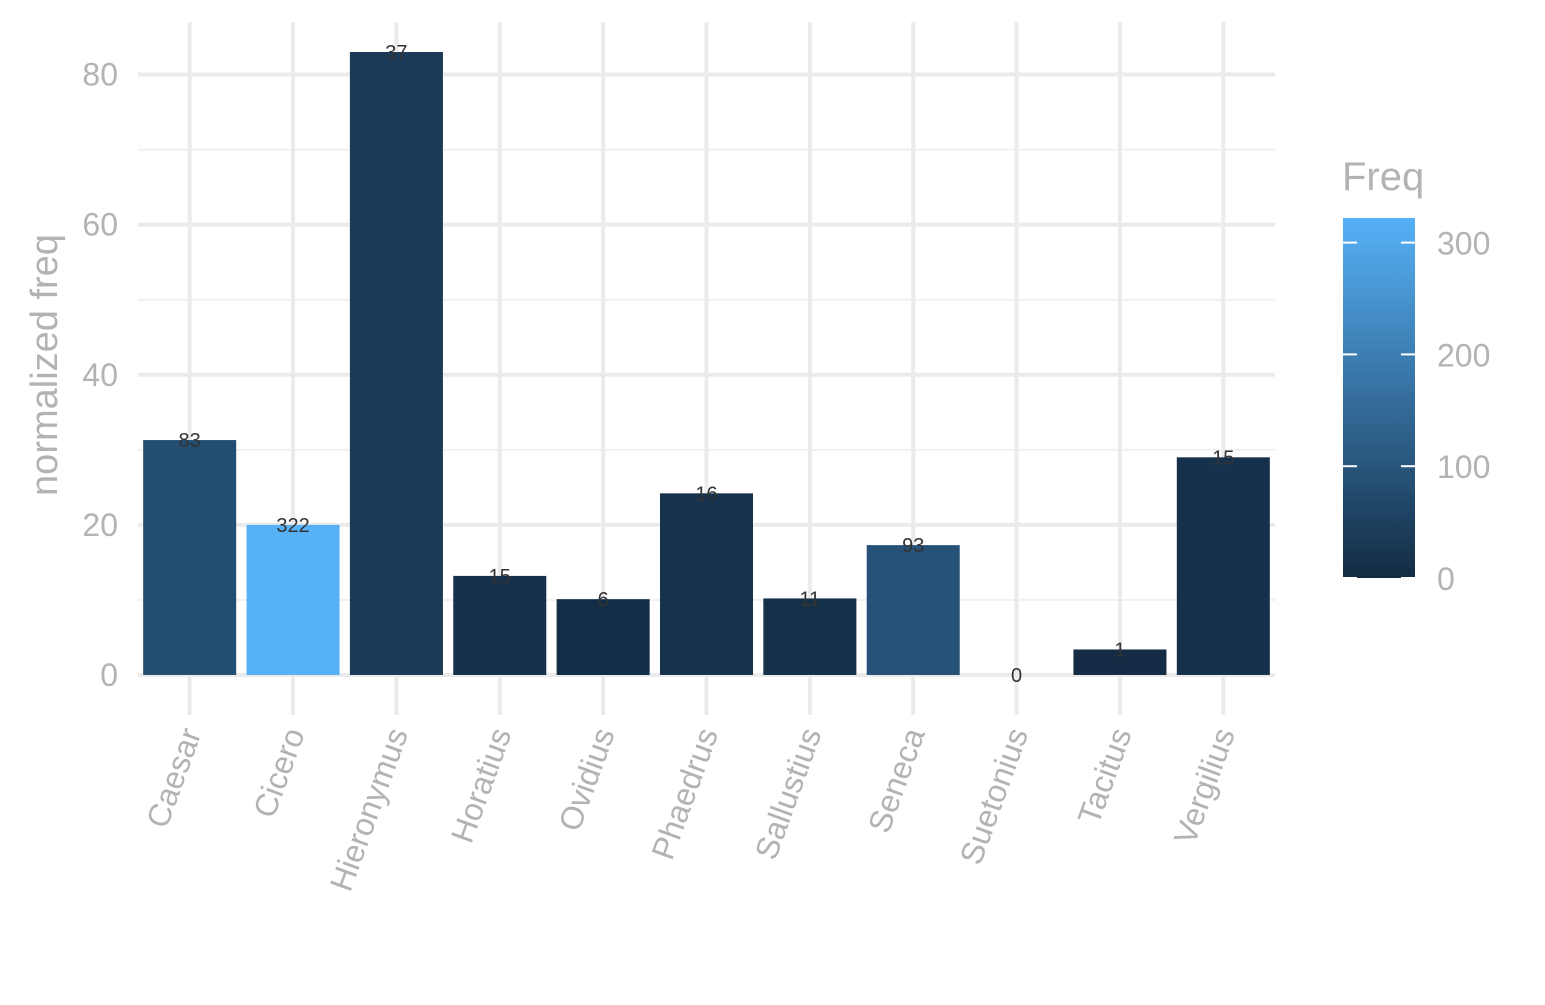 The width and height of the screenshot is (1545, 1005). Describe the element at coordinates (100, 225) in the screenshot. I see `y-tick-label: 60` at that location.